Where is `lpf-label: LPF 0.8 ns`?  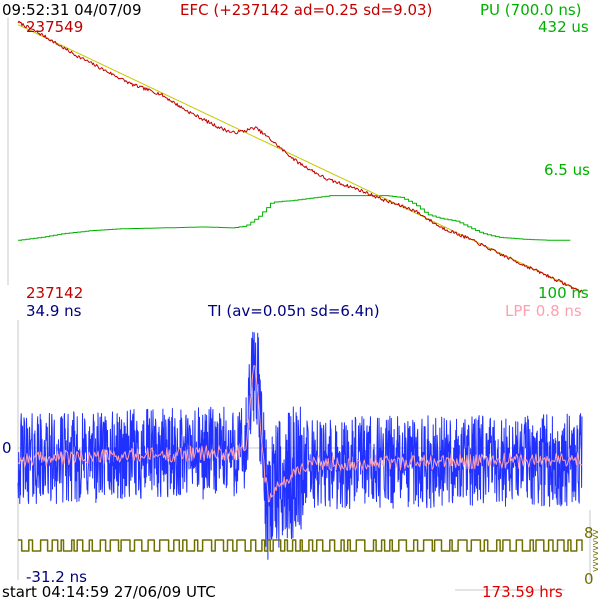
lpf-label: LPF 0.8 ns is located at coordinates (543, 311).